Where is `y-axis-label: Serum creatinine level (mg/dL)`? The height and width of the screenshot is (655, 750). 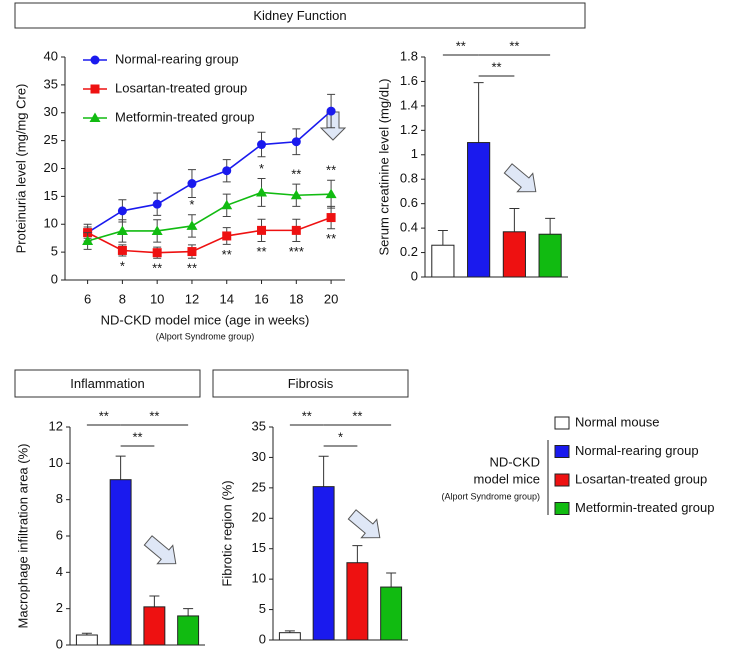
y-axis-label: Serum creatinine level (mg/dL) is located at coordinates (383, 166).